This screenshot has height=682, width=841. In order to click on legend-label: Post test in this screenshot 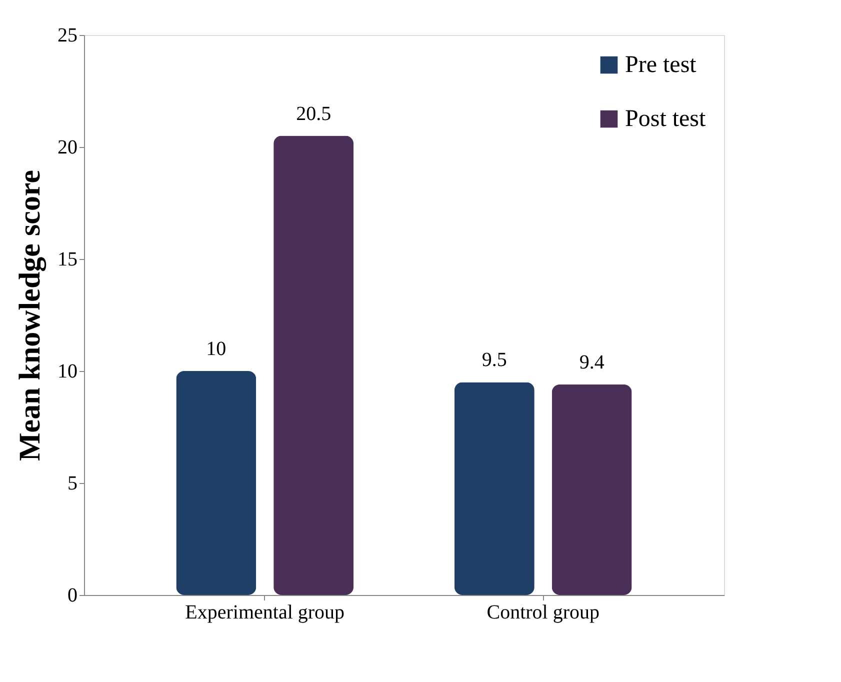, I will do `click(665, 119)`.